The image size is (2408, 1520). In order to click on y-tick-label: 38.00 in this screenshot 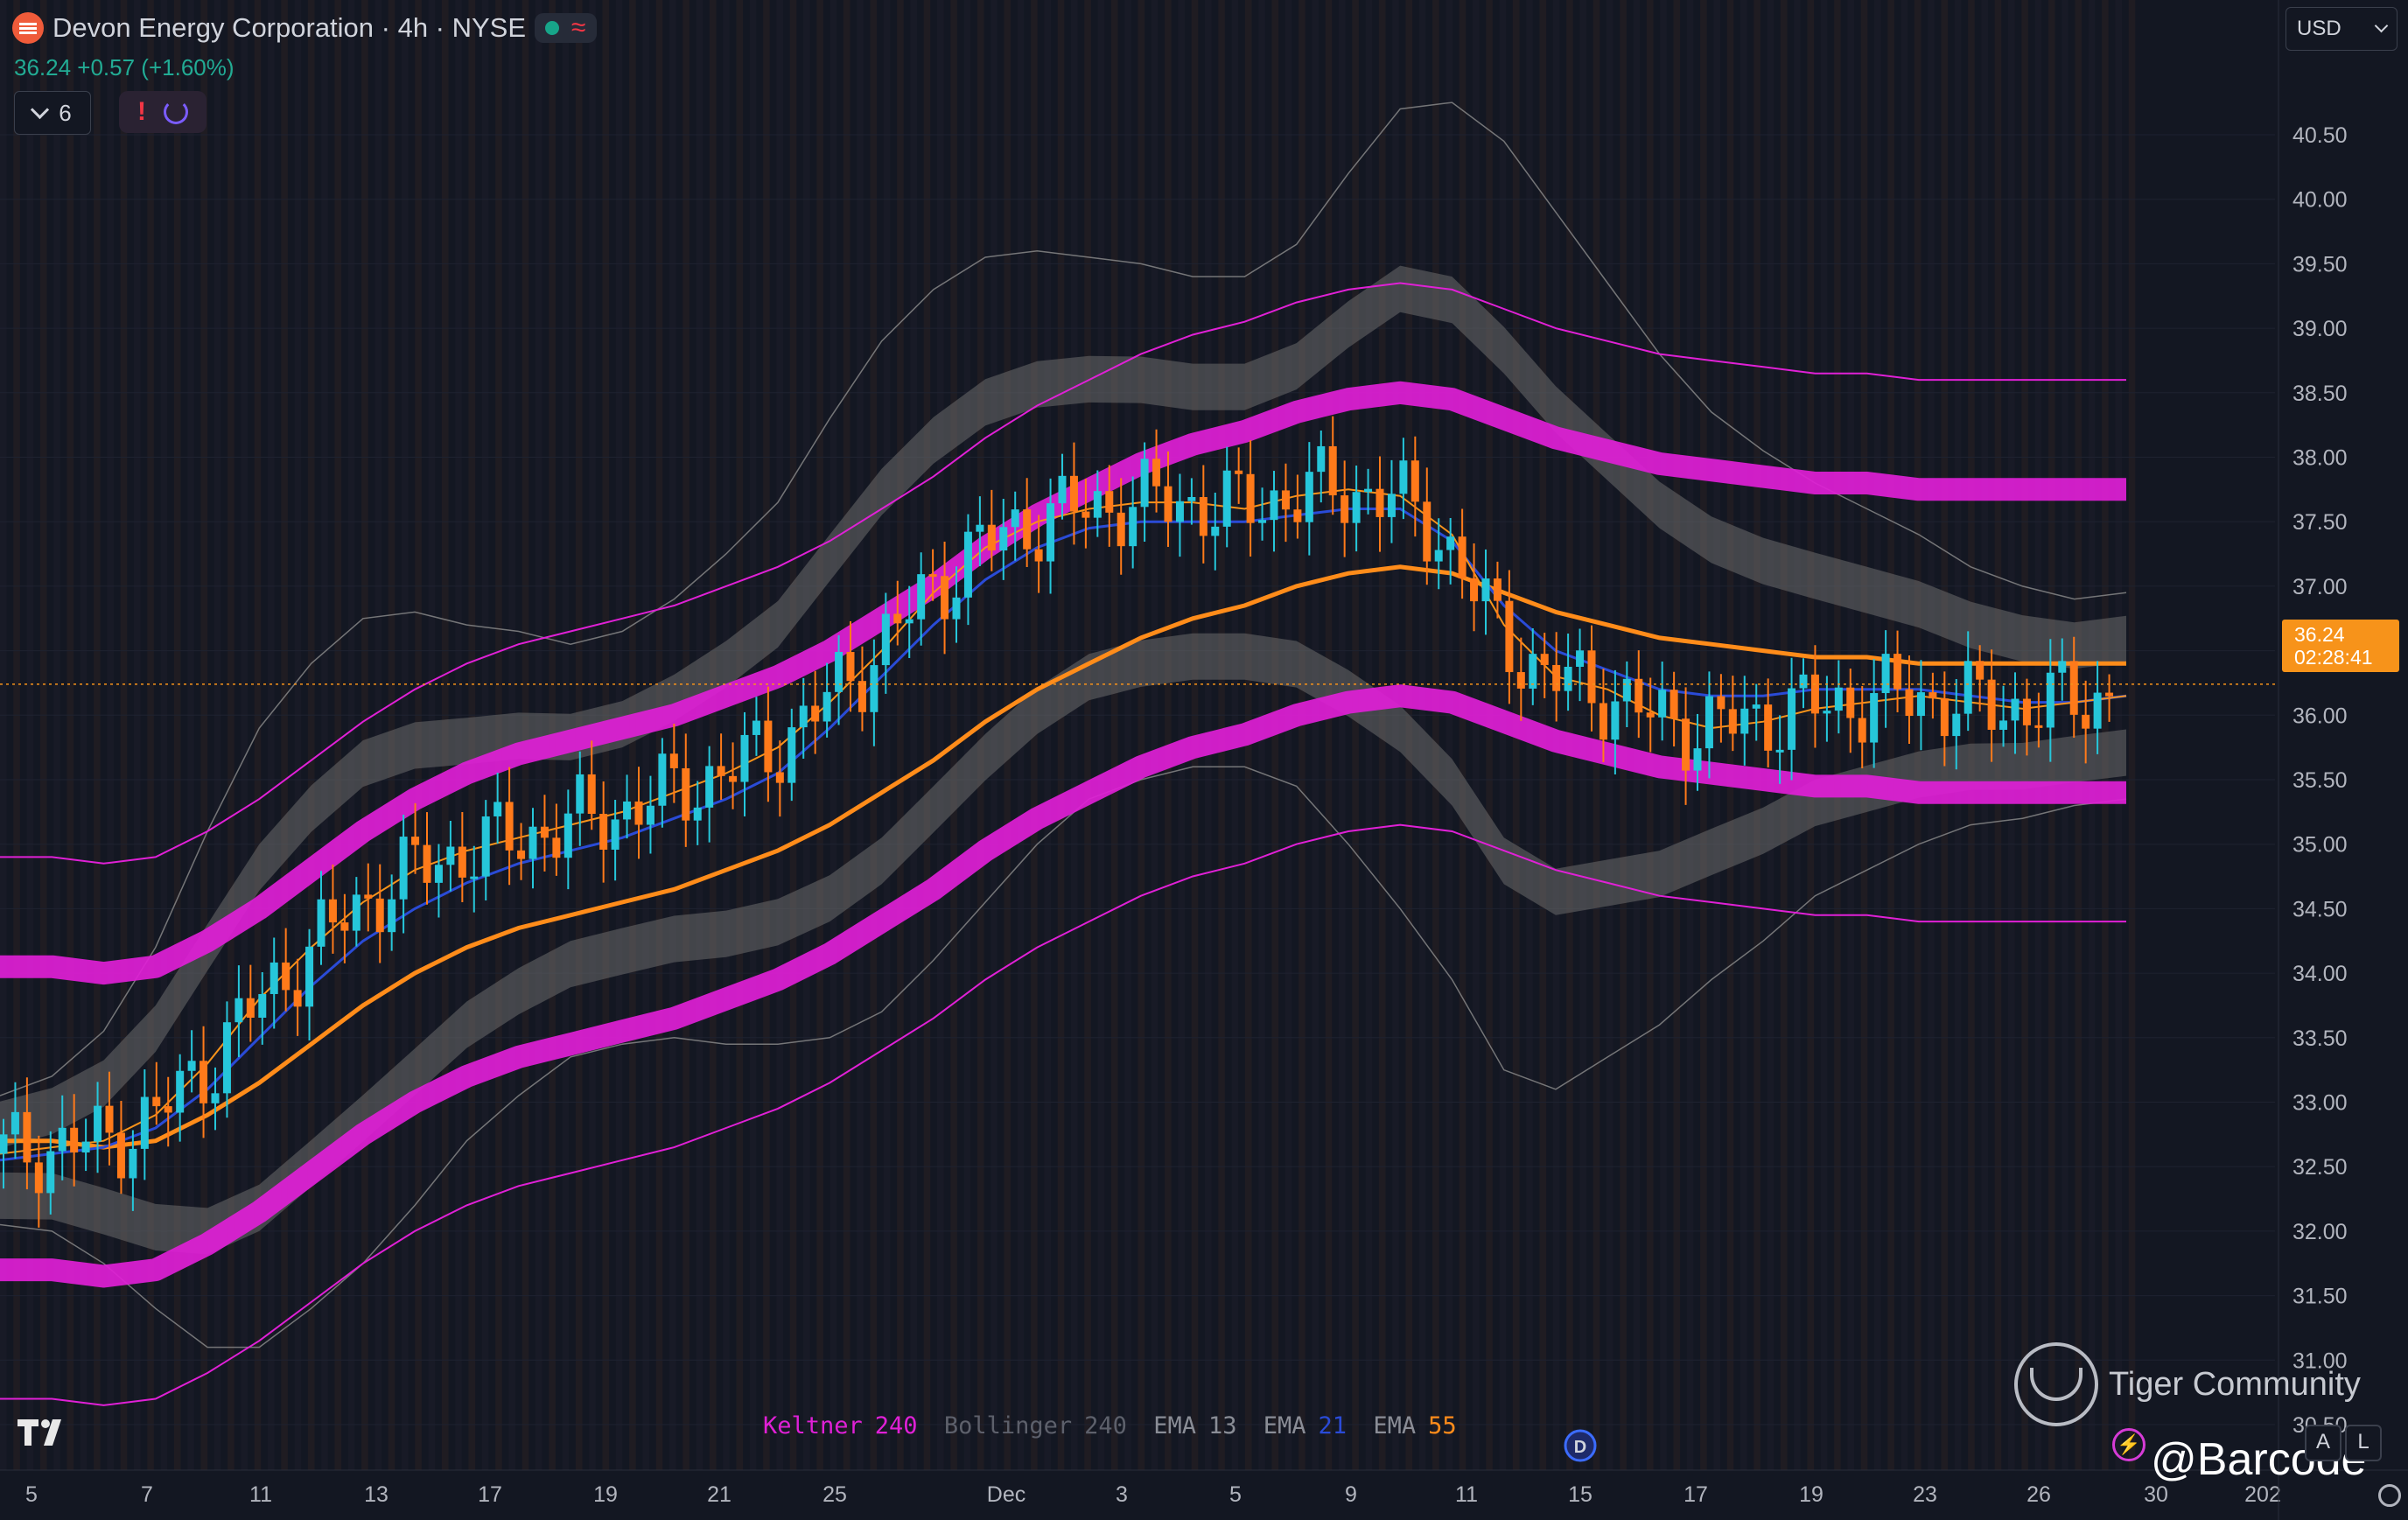, I will do `click(2320, 458)`.